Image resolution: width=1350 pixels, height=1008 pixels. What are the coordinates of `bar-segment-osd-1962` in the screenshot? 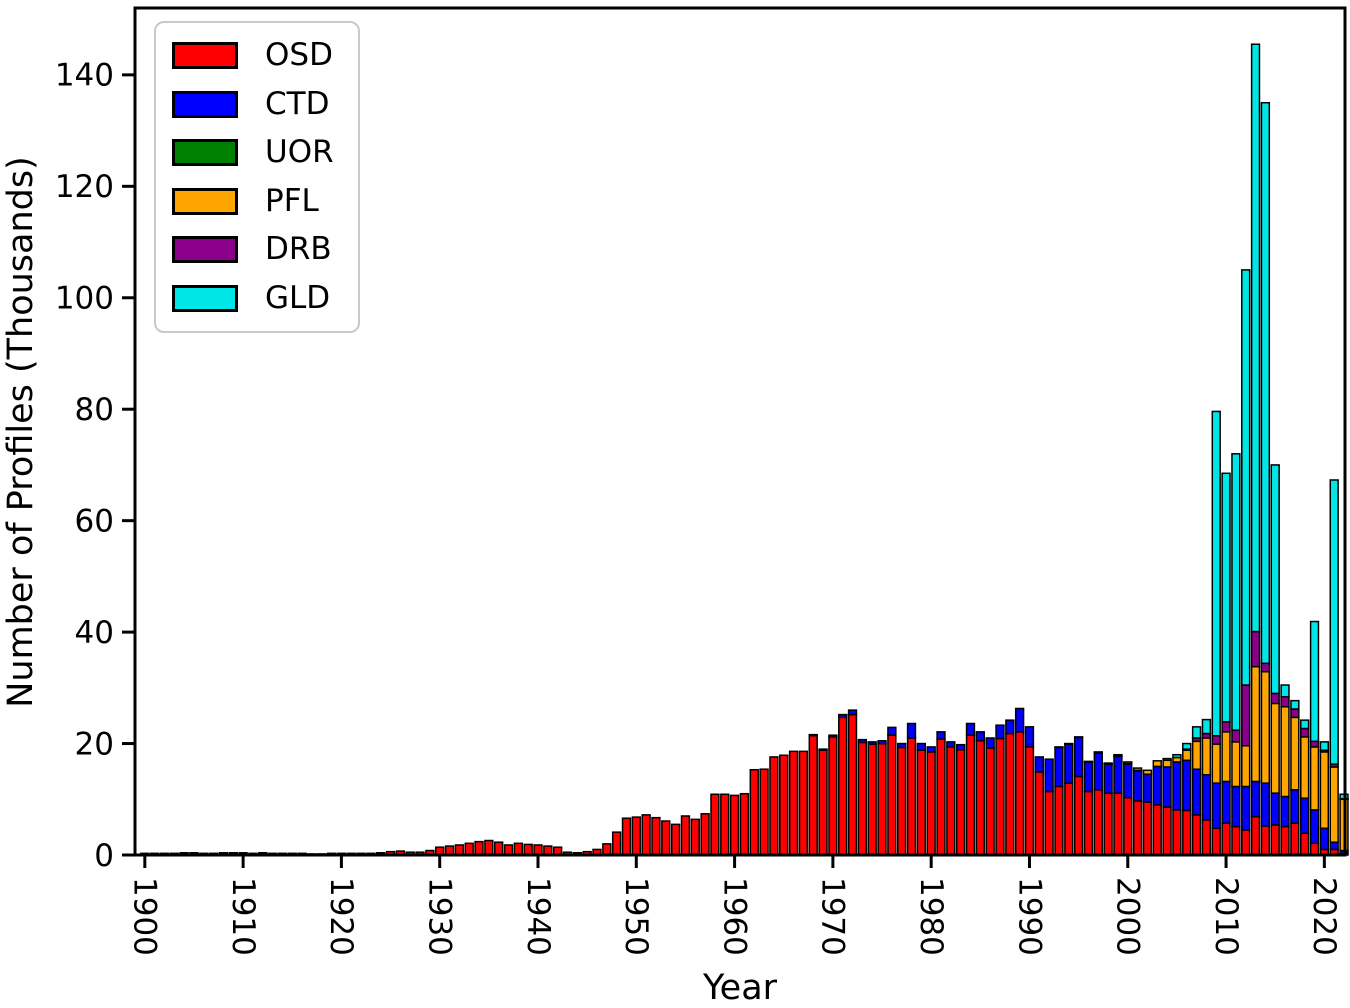 It's located at (754, 812).